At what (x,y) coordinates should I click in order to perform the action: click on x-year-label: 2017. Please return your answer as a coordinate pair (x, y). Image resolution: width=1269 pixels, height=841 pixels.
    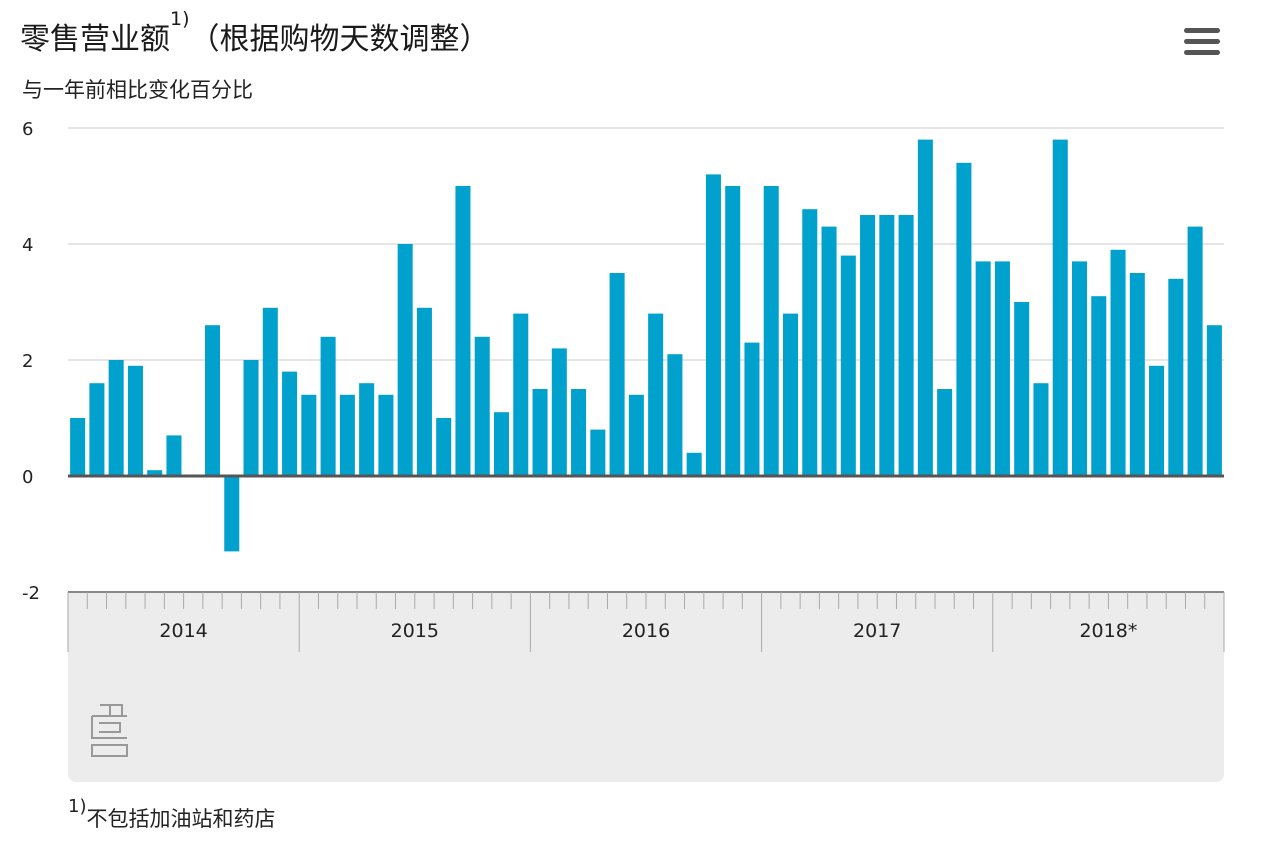
    Looking at the image, I should click on (877, 631).